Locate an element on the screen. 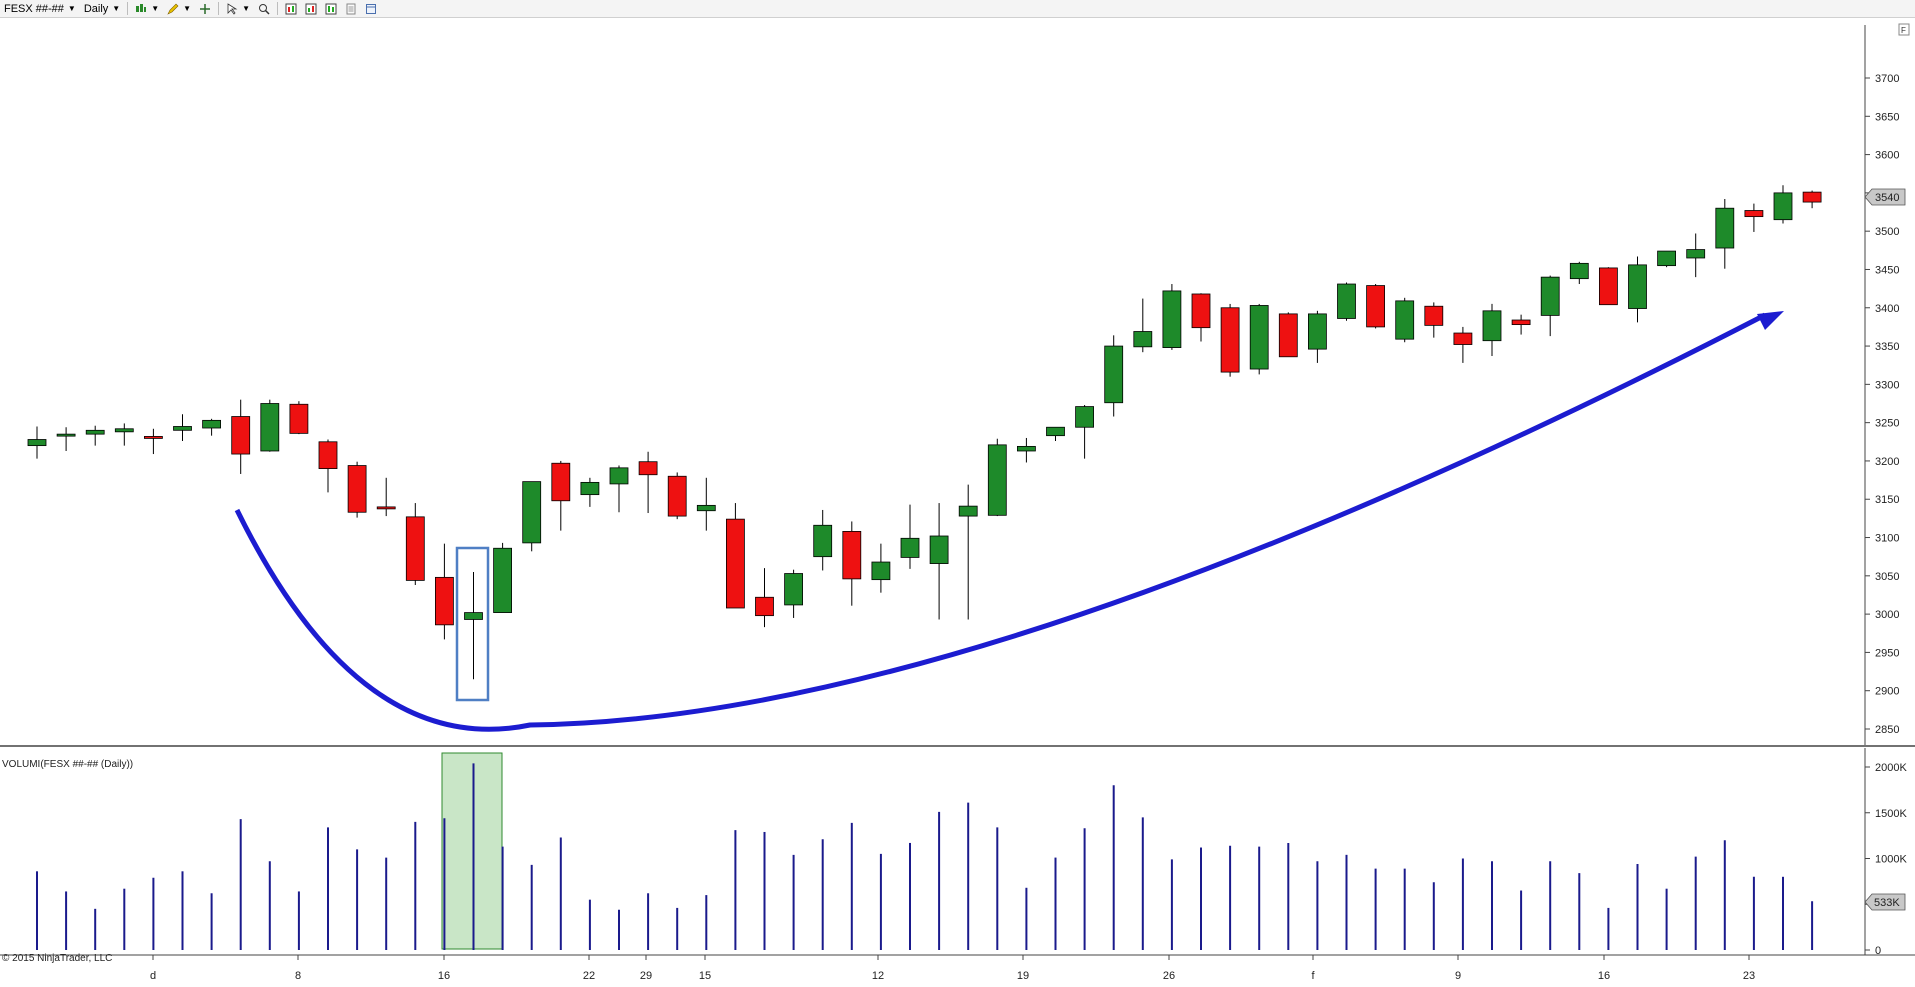  time-tick-label: 29 is located at coordinates (646, 976).